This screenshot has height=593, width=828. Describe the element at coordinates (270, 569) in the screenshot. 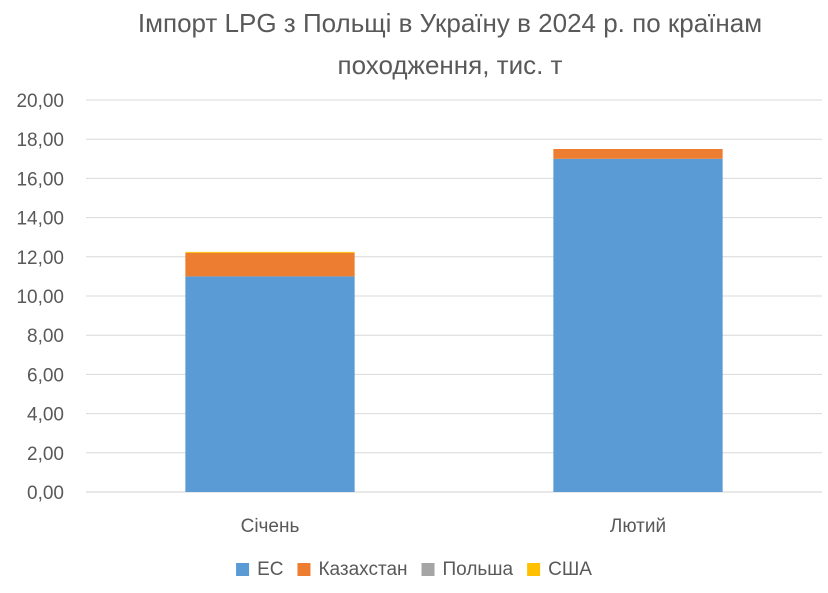

I see `legend-label: ЕС` at that location.